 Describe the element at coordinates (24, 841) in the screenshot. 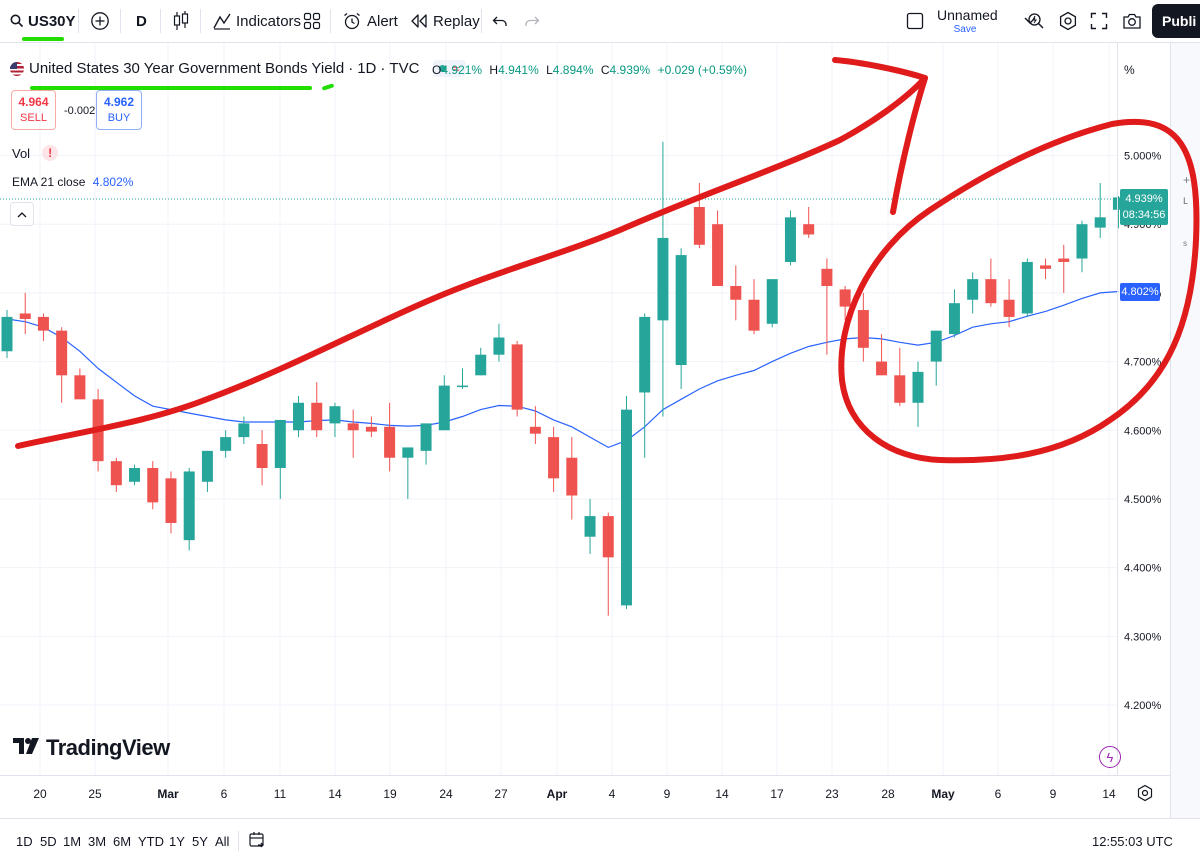

I see `range-button-1d: 1D` at that location.